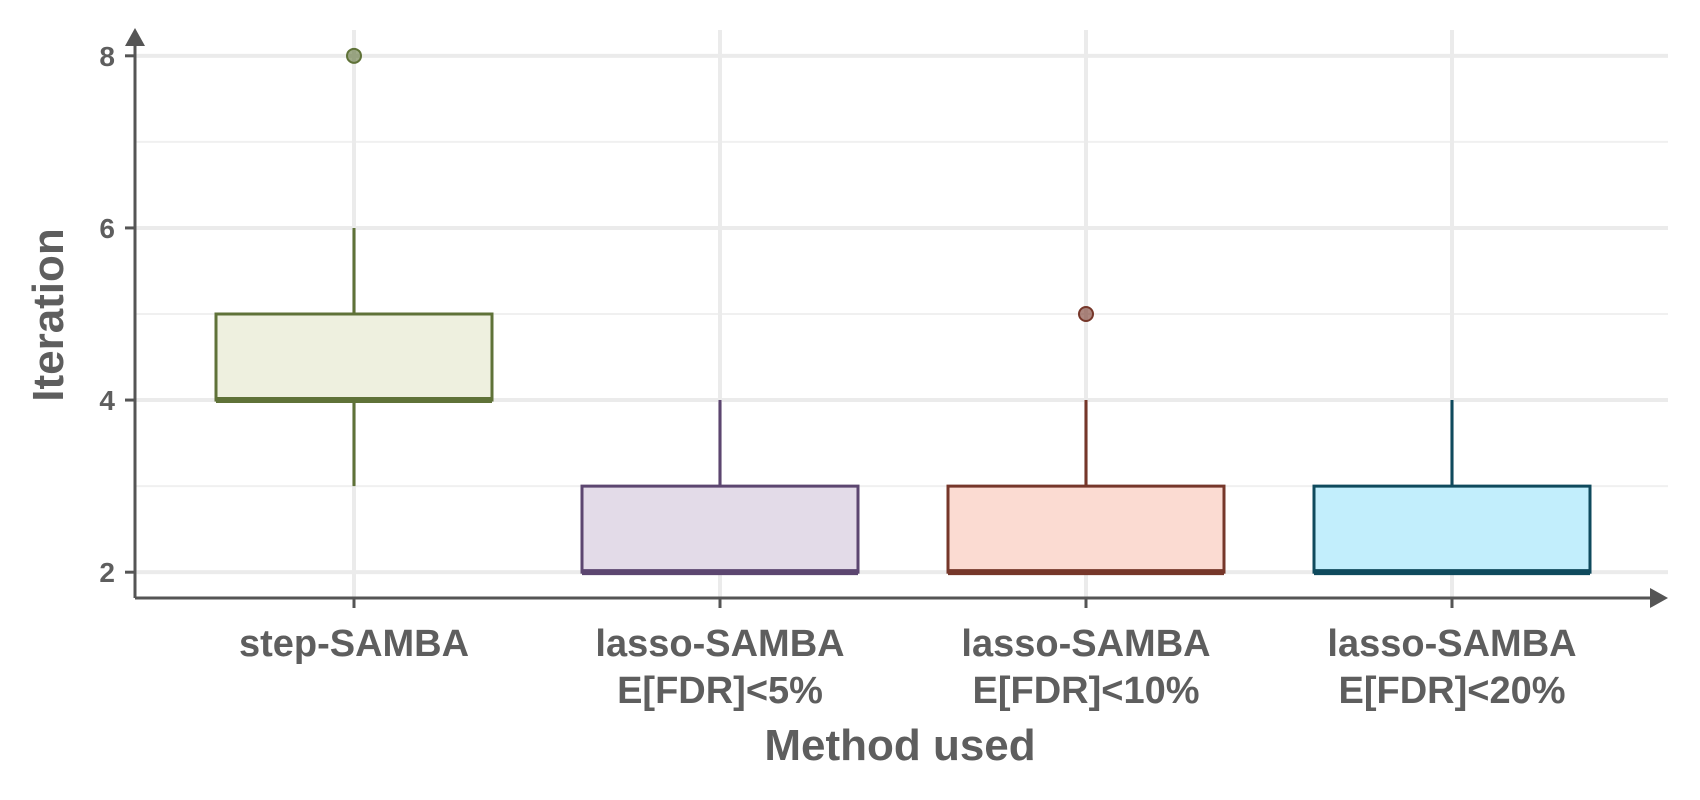  Describe the element at coordinates (107, 228) in the screenshot. I see `y-tick-label: 6` at that location.